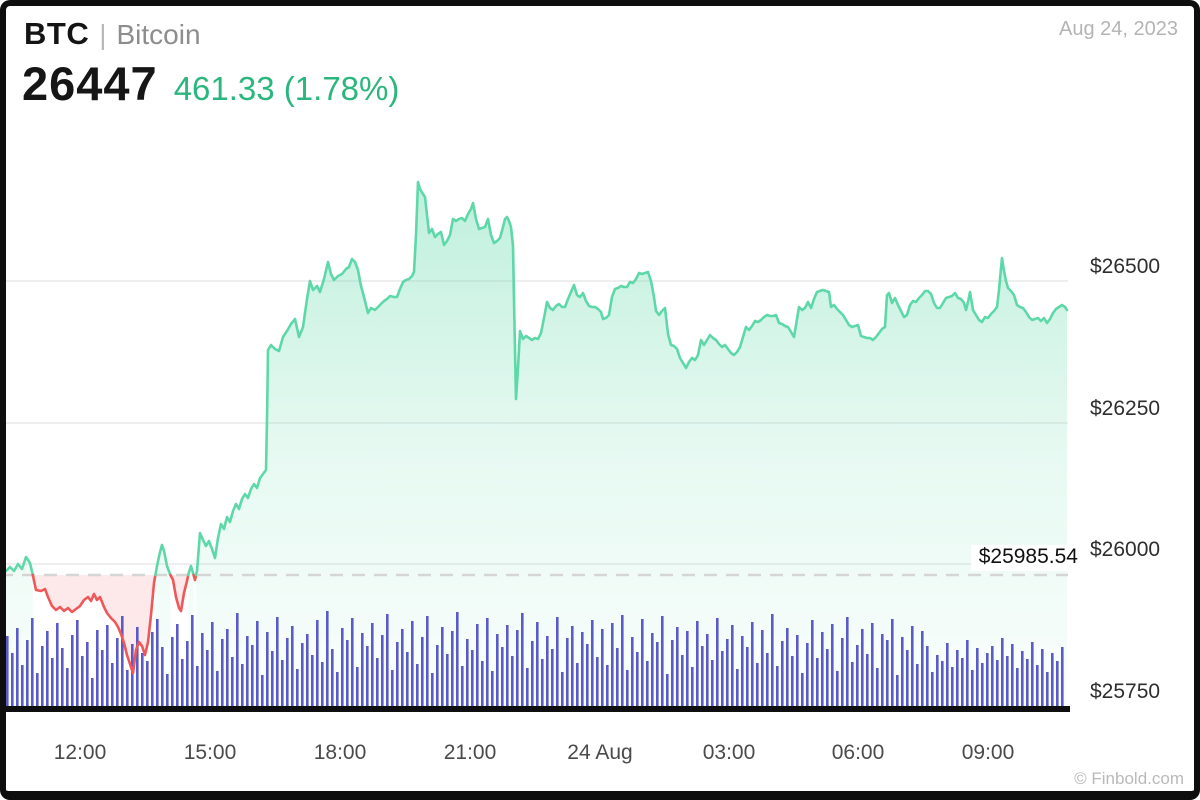  What do you see at coordinates (57, 33) in the screenshot?
I see `ticker-symbol: BTC` at bounding box center [57, 33].